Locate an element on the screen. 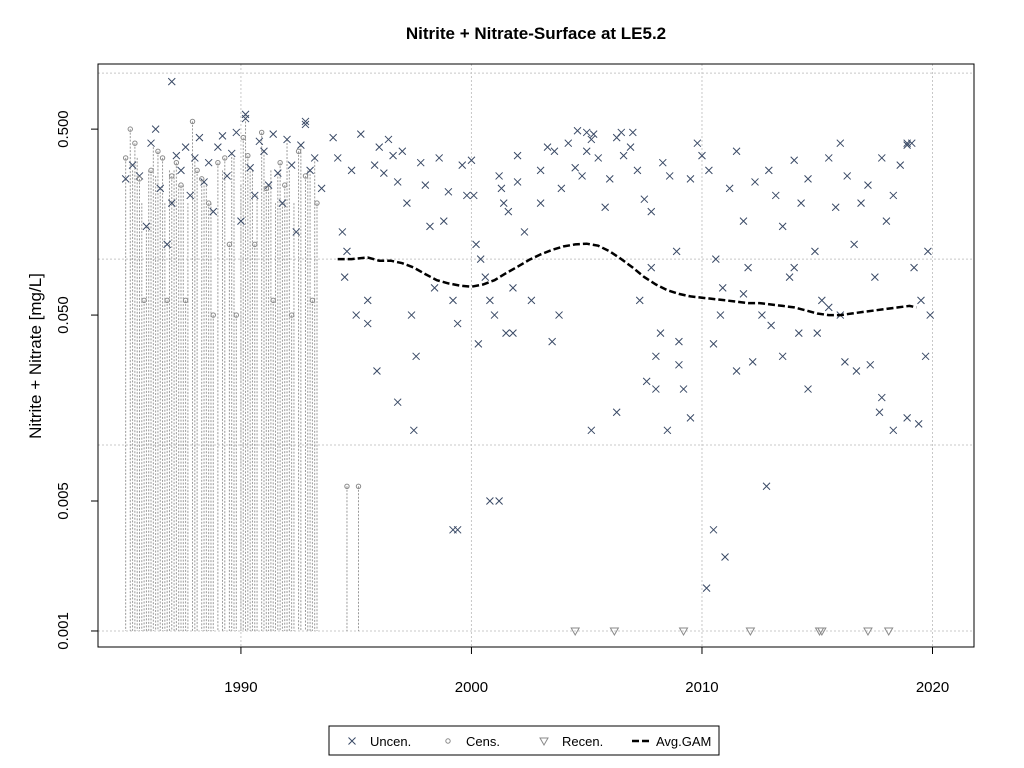 This screenshot has height=768, width=1024. gam-curve is located at coordinates (627, 279).